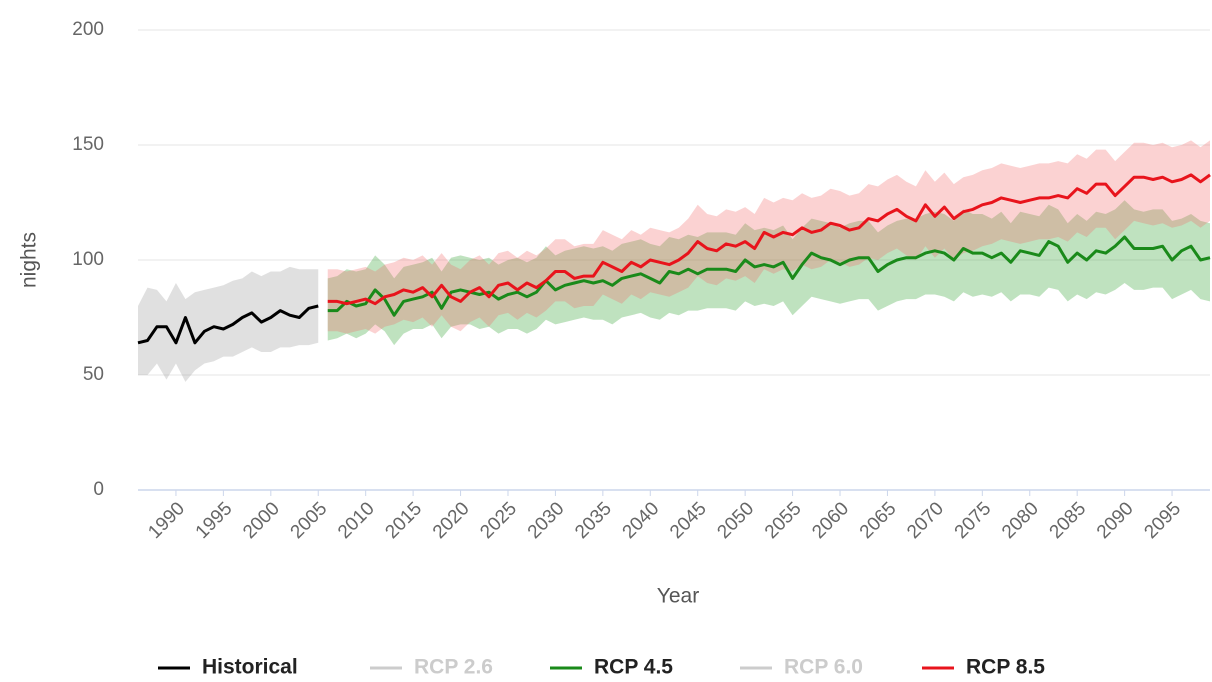  Describe the element at coordinates (823, 667) in the screenshot. I see `legend-label: RCP 6.0` at that location.